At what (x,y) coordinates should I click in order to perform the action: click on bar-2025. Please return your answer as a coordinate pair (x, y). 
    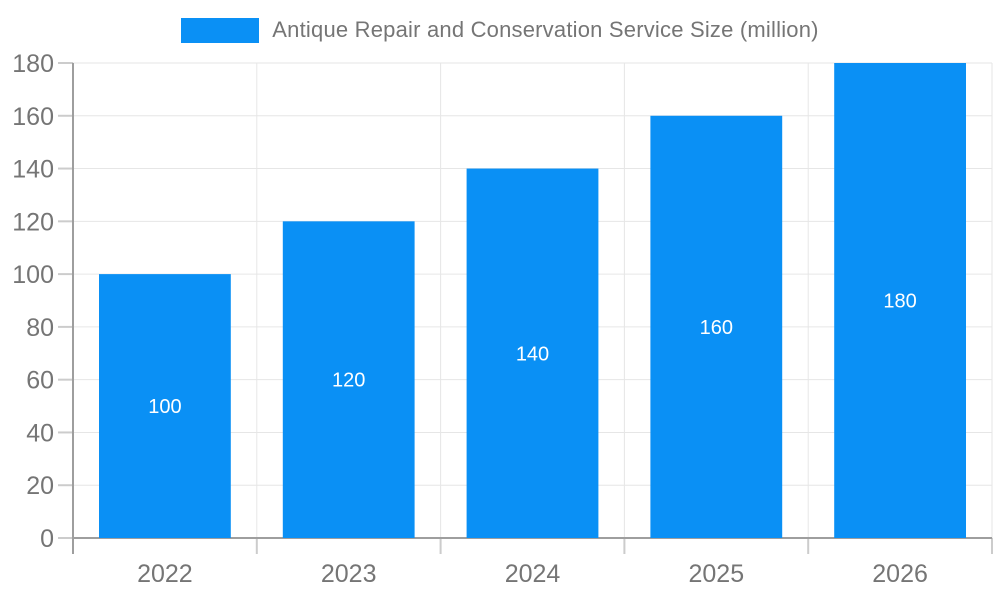
    Looking at the image, I should click on (716, 327).